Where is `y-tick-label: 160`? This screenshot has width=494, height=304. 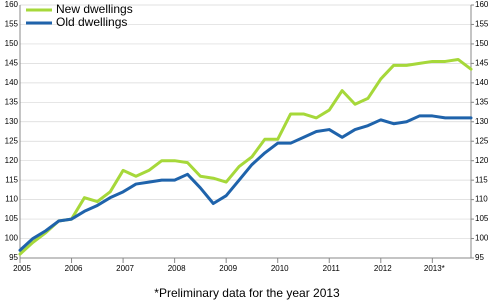
y-tick-label: 160 is located at coordinates (12, 4).